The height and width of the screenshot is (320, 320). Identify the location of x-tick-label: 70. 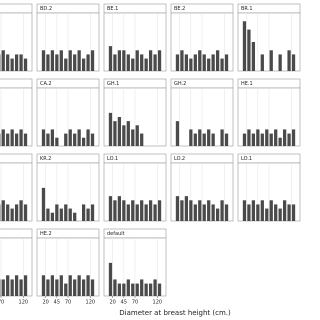
(135, 303).